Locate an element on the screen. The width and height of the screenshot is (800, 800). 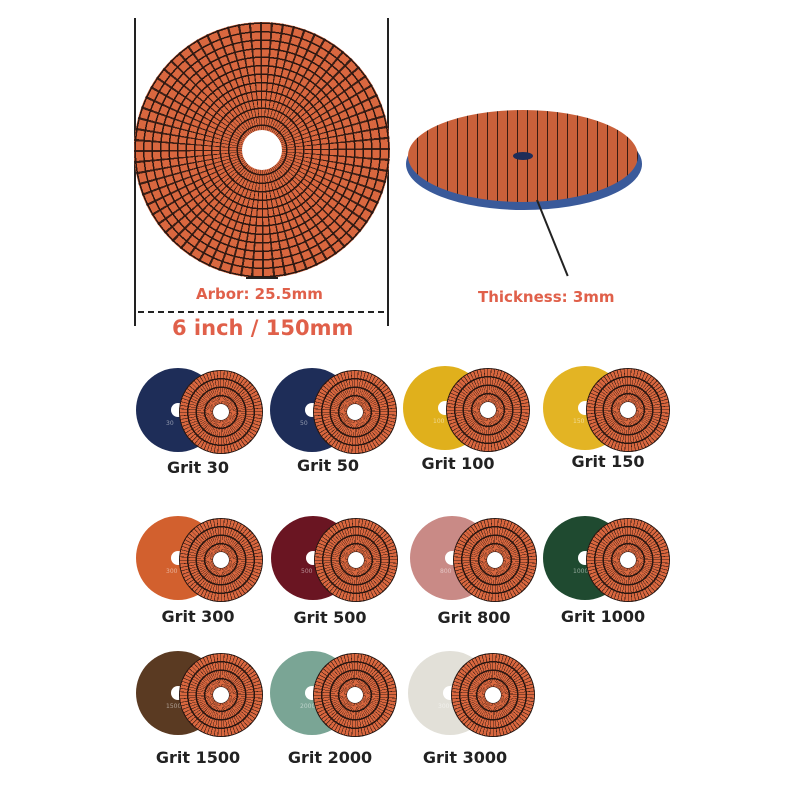
grit-number: 150 is located at coordinates (579, 421).